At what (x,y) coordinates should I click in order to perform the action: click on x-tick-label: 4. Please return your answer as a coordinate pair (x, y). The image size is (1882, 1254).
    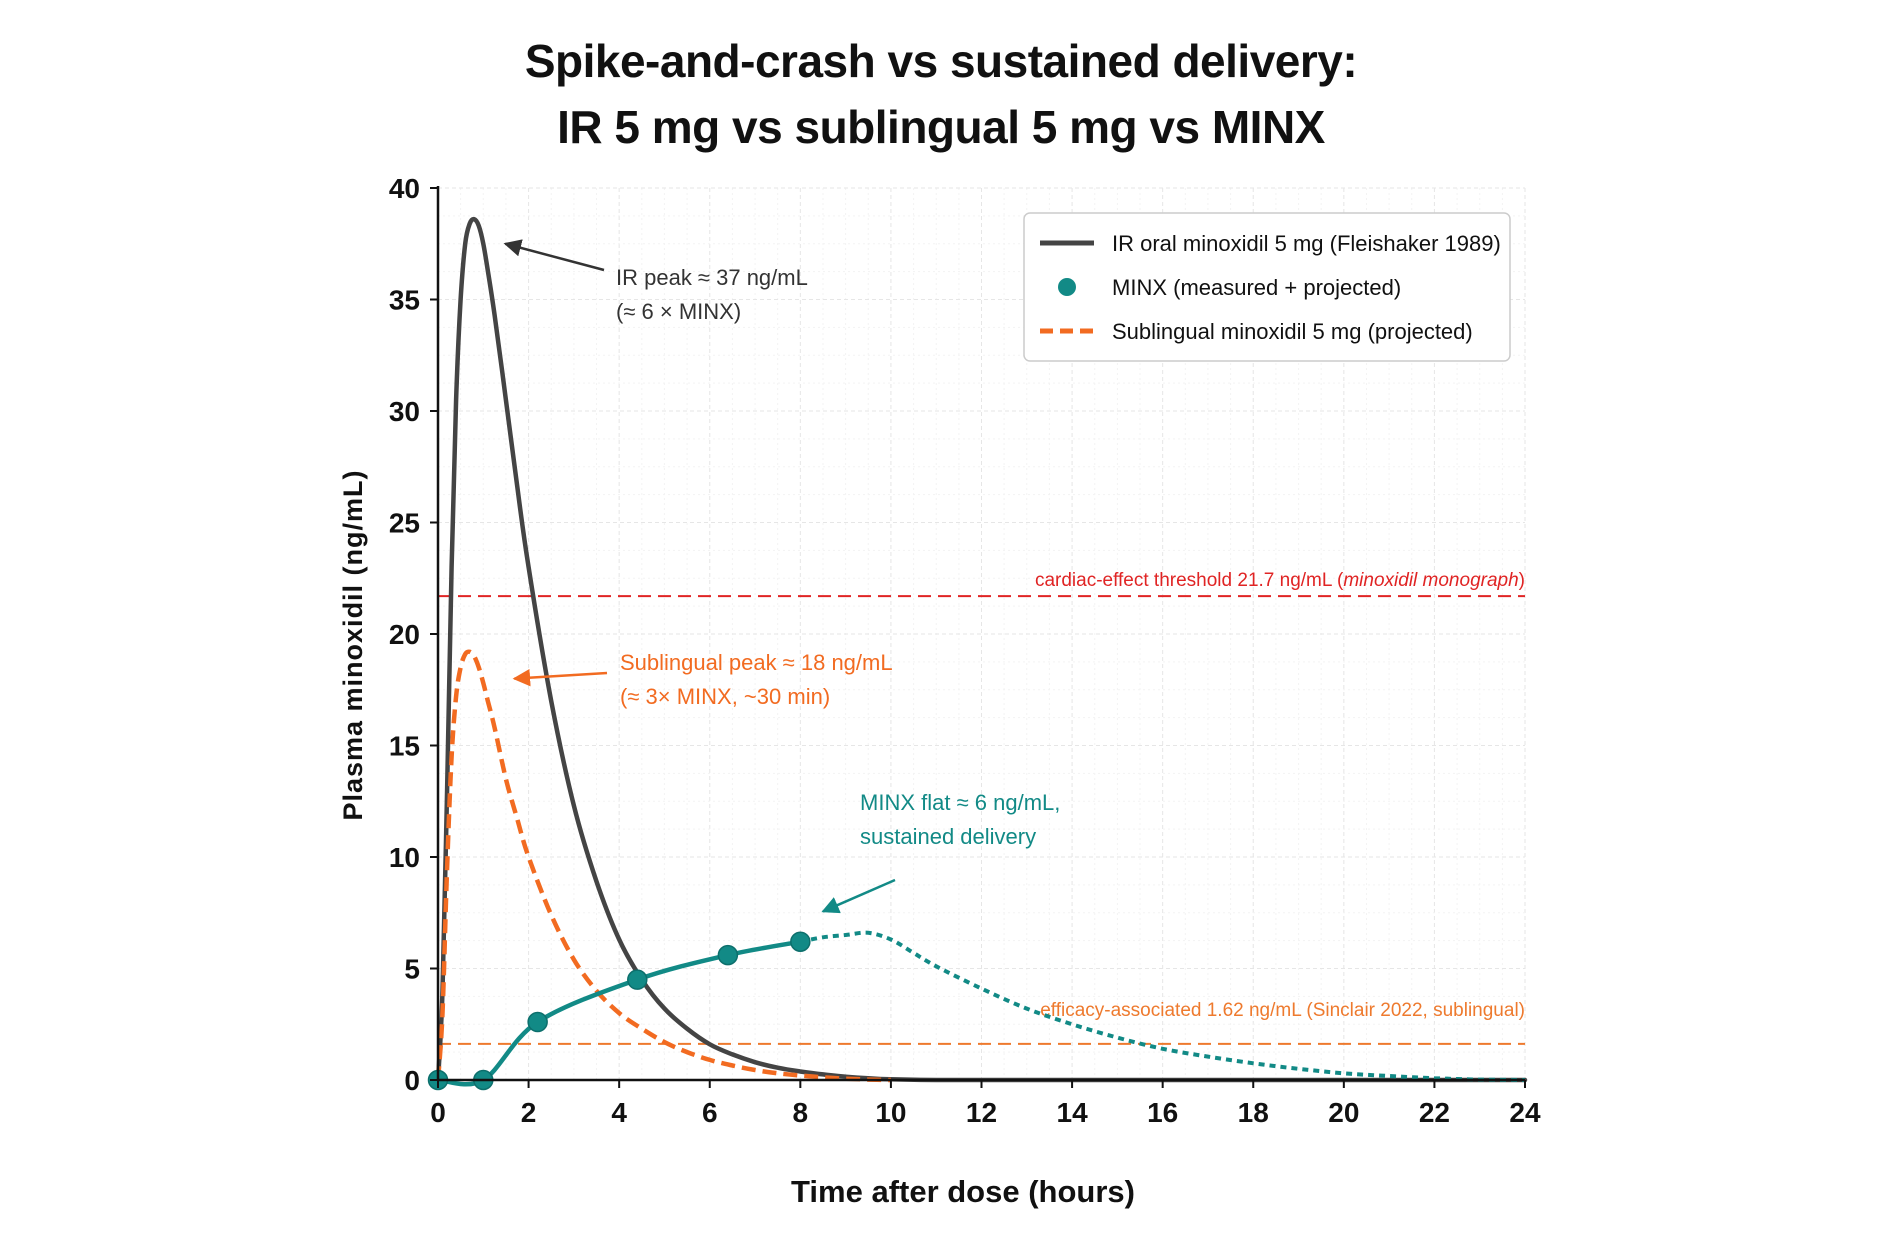
    Looking at the image, I should click on (619, 1112).